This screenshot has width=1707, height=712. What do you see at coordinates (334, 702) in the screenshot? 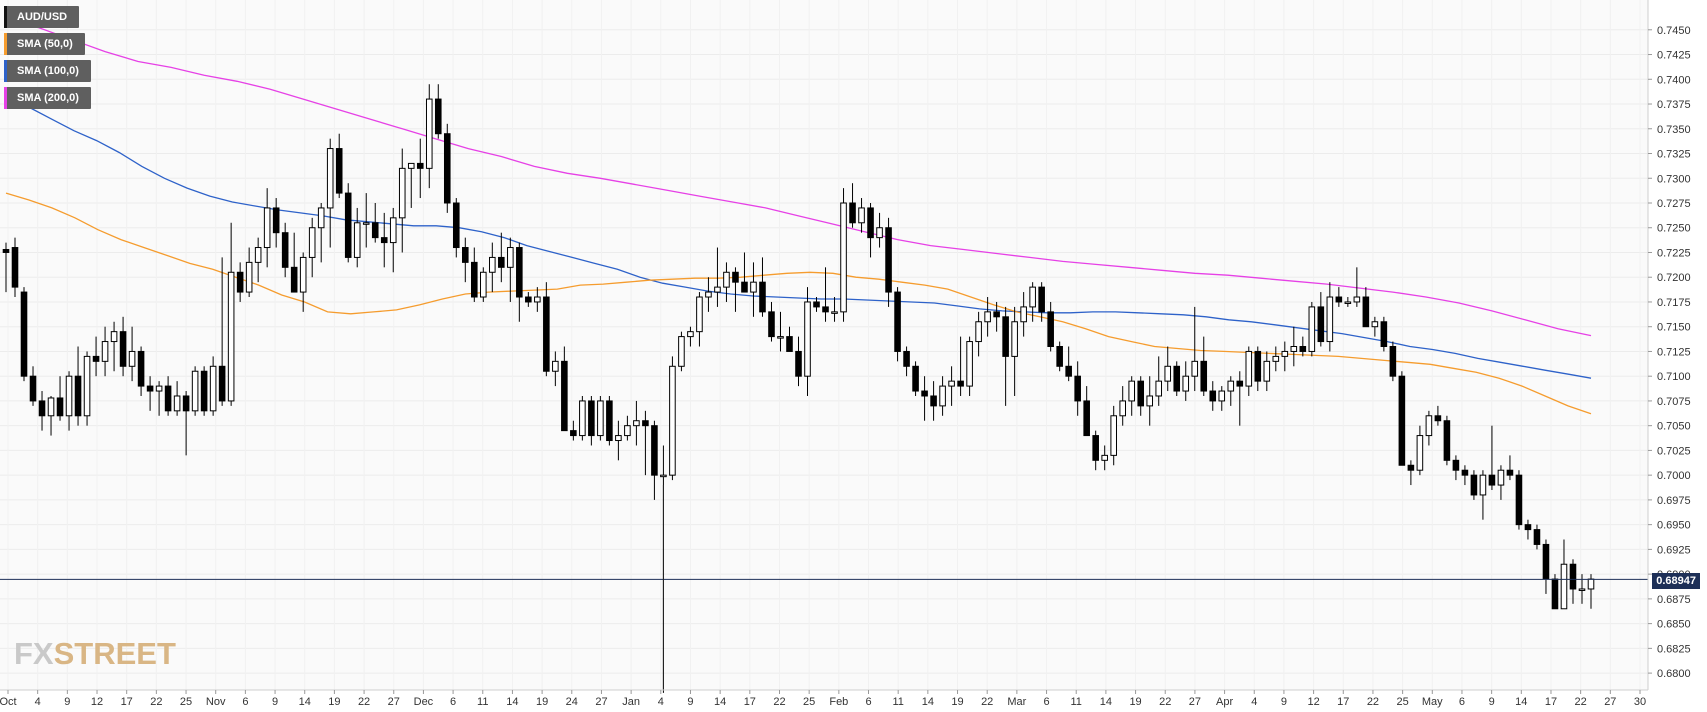
I see `x-tick-label: 19` at bounding box center [334, 702].